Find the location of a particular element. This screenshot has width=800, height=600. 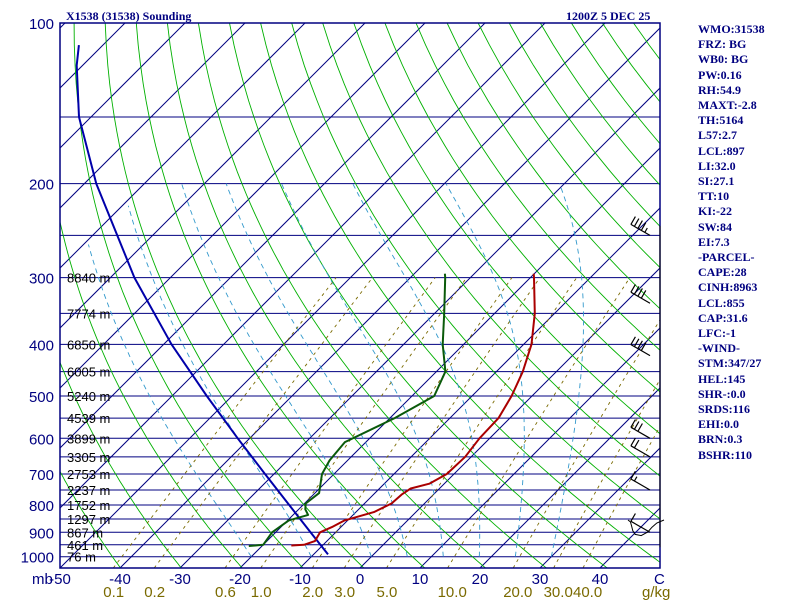

temperature-tick: 40 is located at coordinates (600, 579).